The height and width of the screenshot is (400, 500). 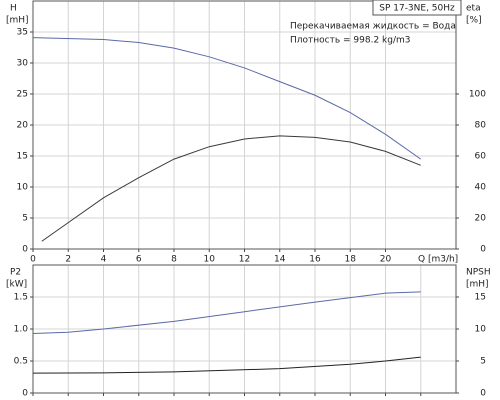 I want to click on y2-axis-label: NPSH, so click(x=478, y=273).